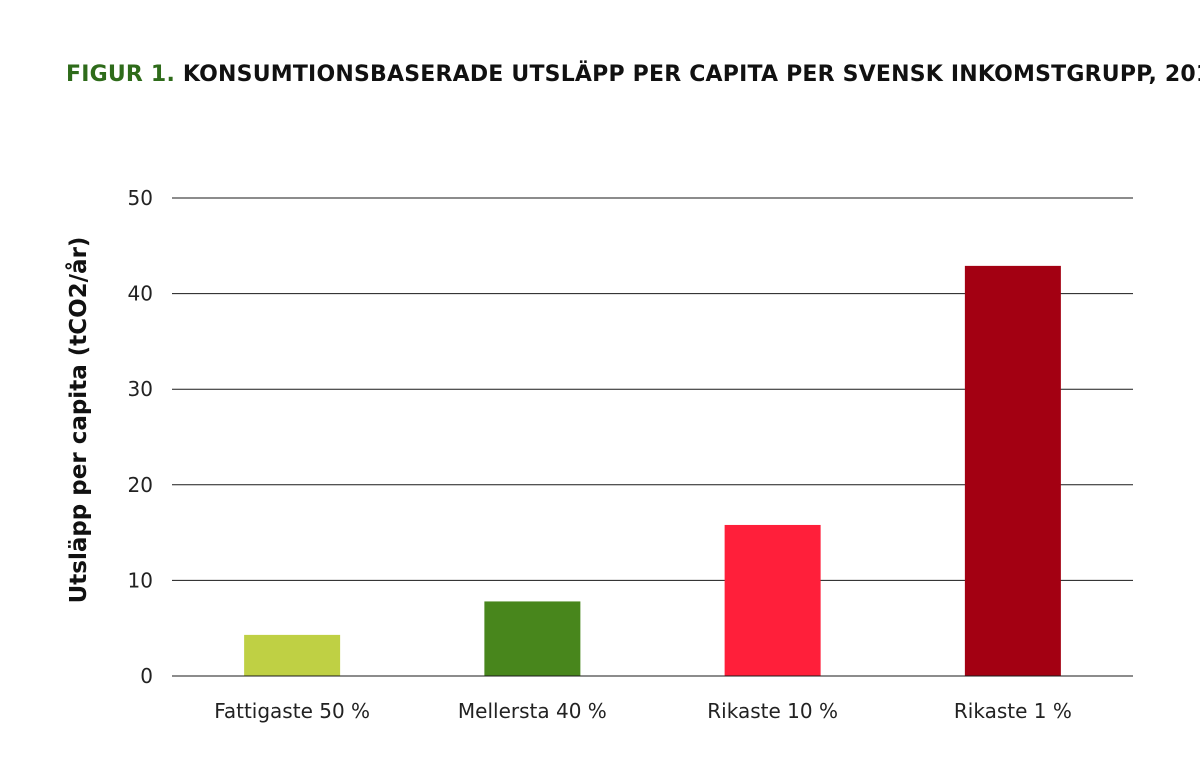  Describe the element at coordinates (121, 74) in the screenshot. I see `chart-title-prefix: FIGUR 1.` at that location.